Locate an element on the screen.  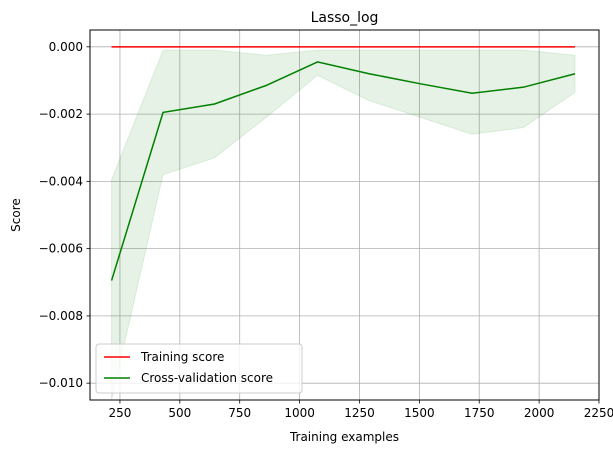
x-tick-label: 1750 is located at coordinates (479, 413).